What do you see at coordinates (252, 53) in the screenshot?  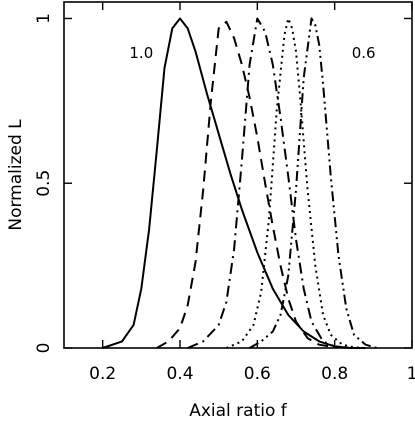 I see `annotations: 1.0 0.6` at bounding box center [252, 53].